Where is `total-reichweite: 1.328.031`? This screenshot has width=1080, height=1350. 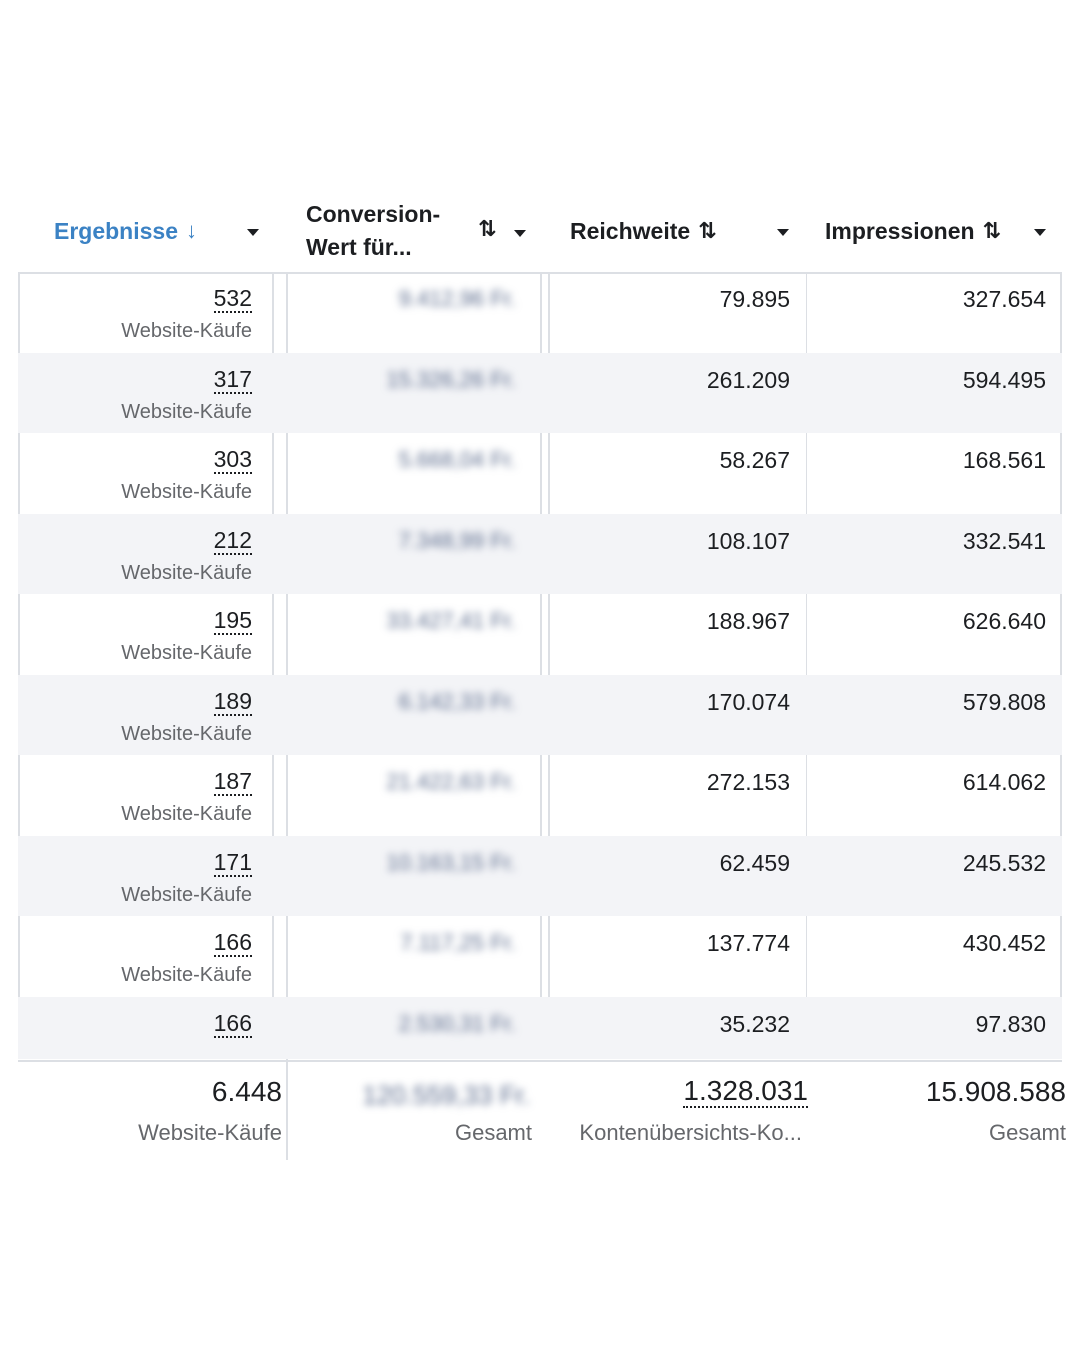 total-reichweite: 1.328.031 is located at coordinates (745, 1091).